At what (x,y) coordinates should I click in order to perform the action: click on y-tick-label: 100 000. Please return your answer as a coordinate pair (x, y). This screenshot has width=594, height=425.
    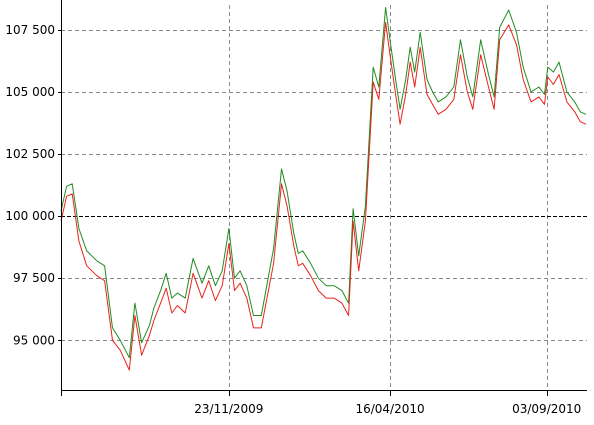
    Looking at the image, I should click on (30, 216).